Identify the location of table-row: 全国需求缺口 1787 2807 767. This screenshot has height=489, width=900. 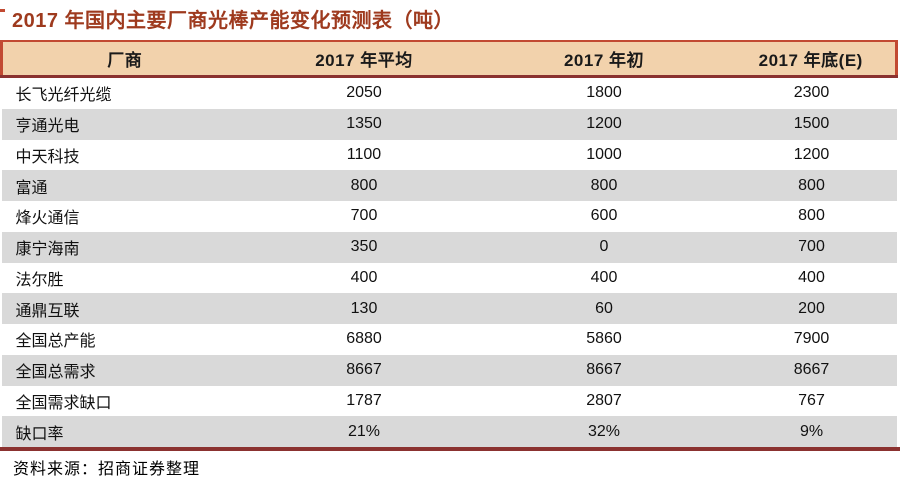
(449, 401).